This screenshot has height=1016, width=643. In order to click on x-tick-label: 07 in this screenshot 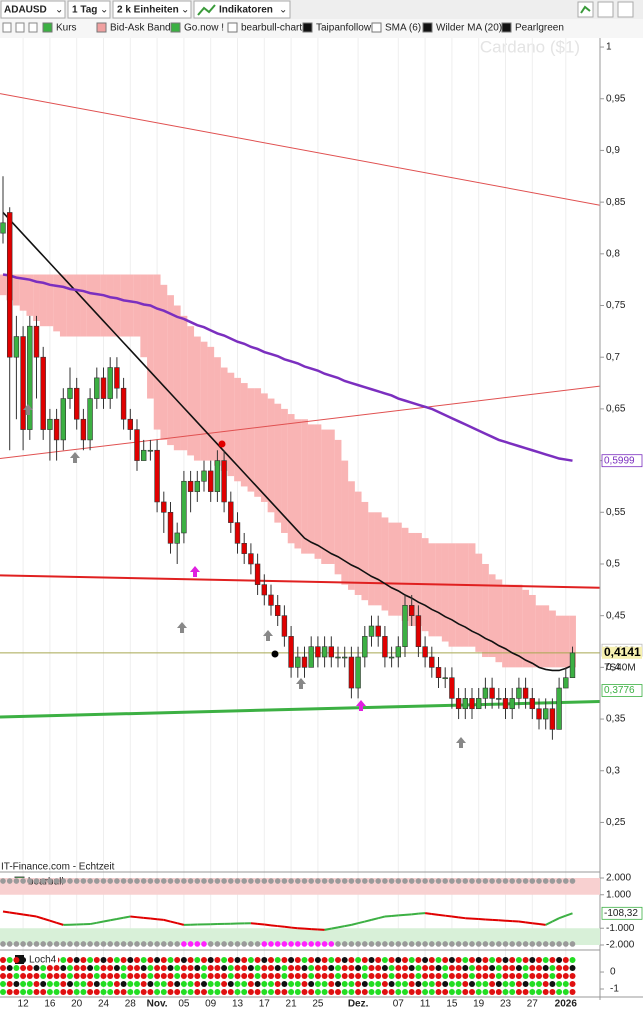, I will do `click(399, 1004)`.